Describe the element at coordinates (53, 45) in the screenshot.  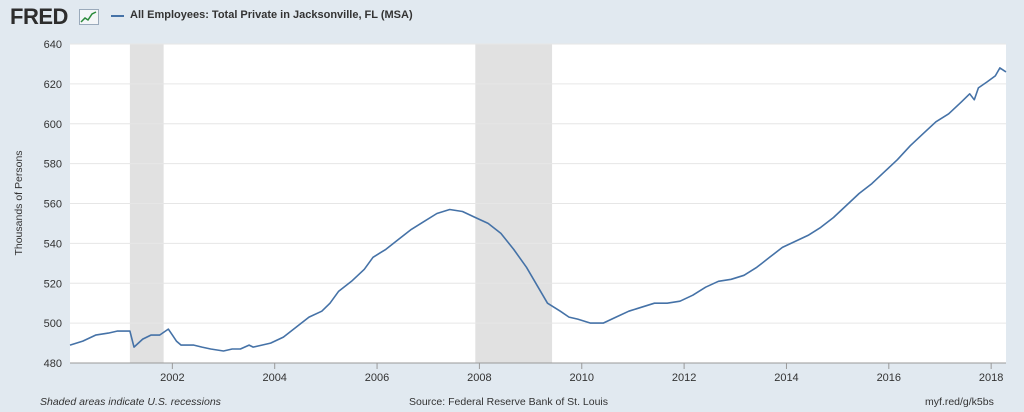
I see `y-tick-label: 640` at that location.